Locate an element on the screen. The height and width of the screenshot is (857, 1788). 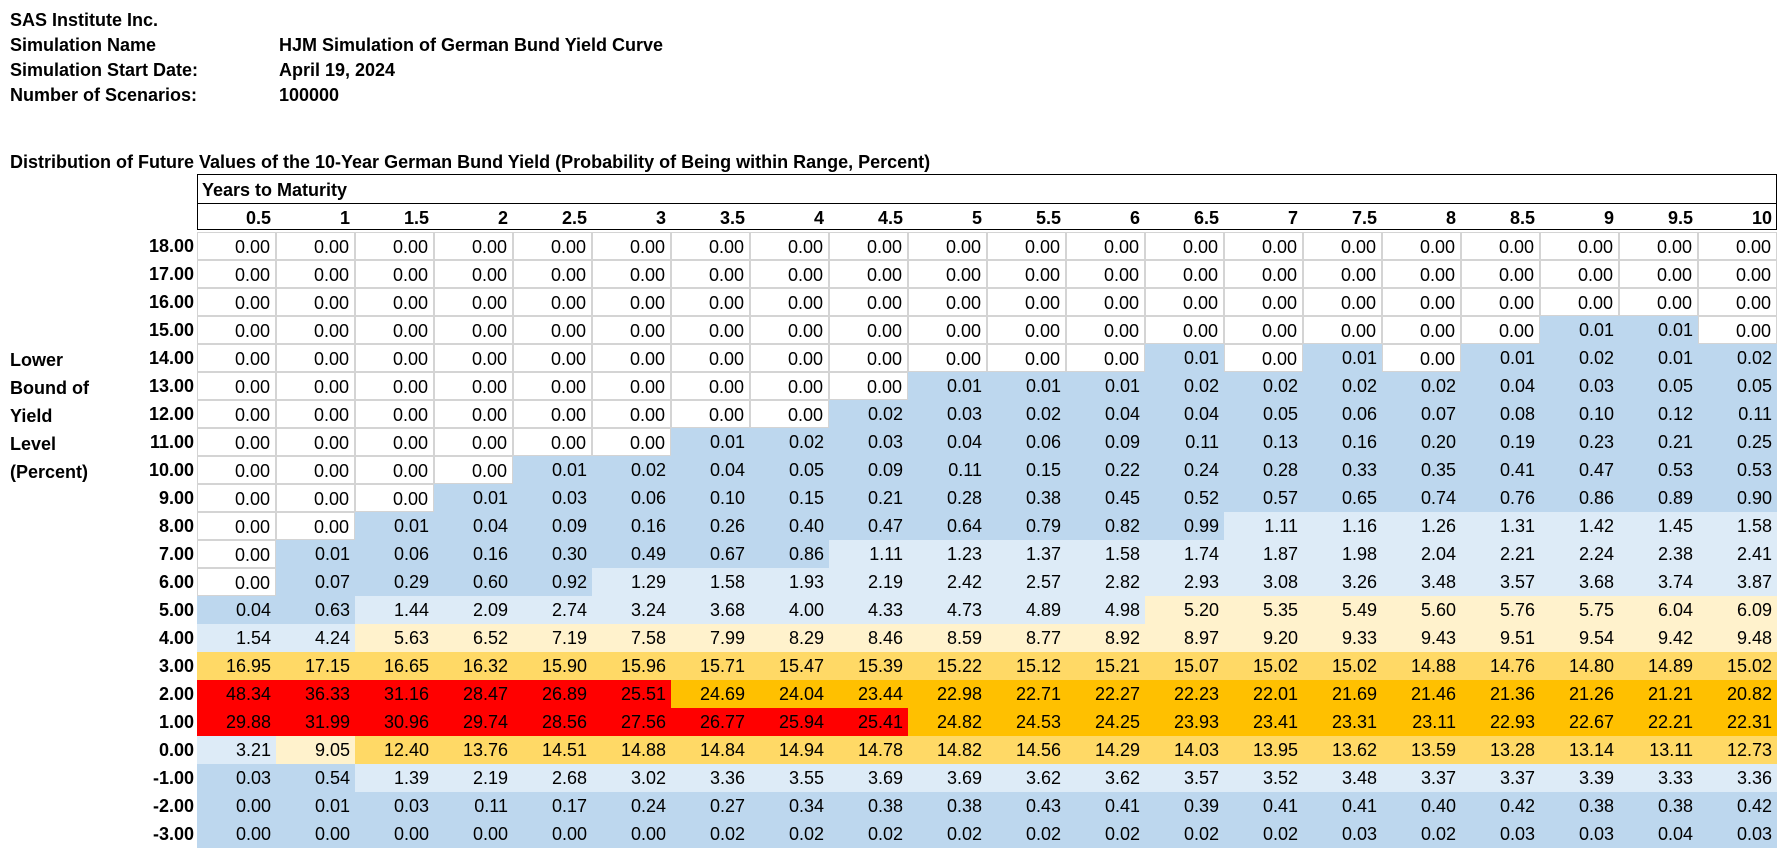
table-cell: 13.62 is located at coordinates (1342, 750).